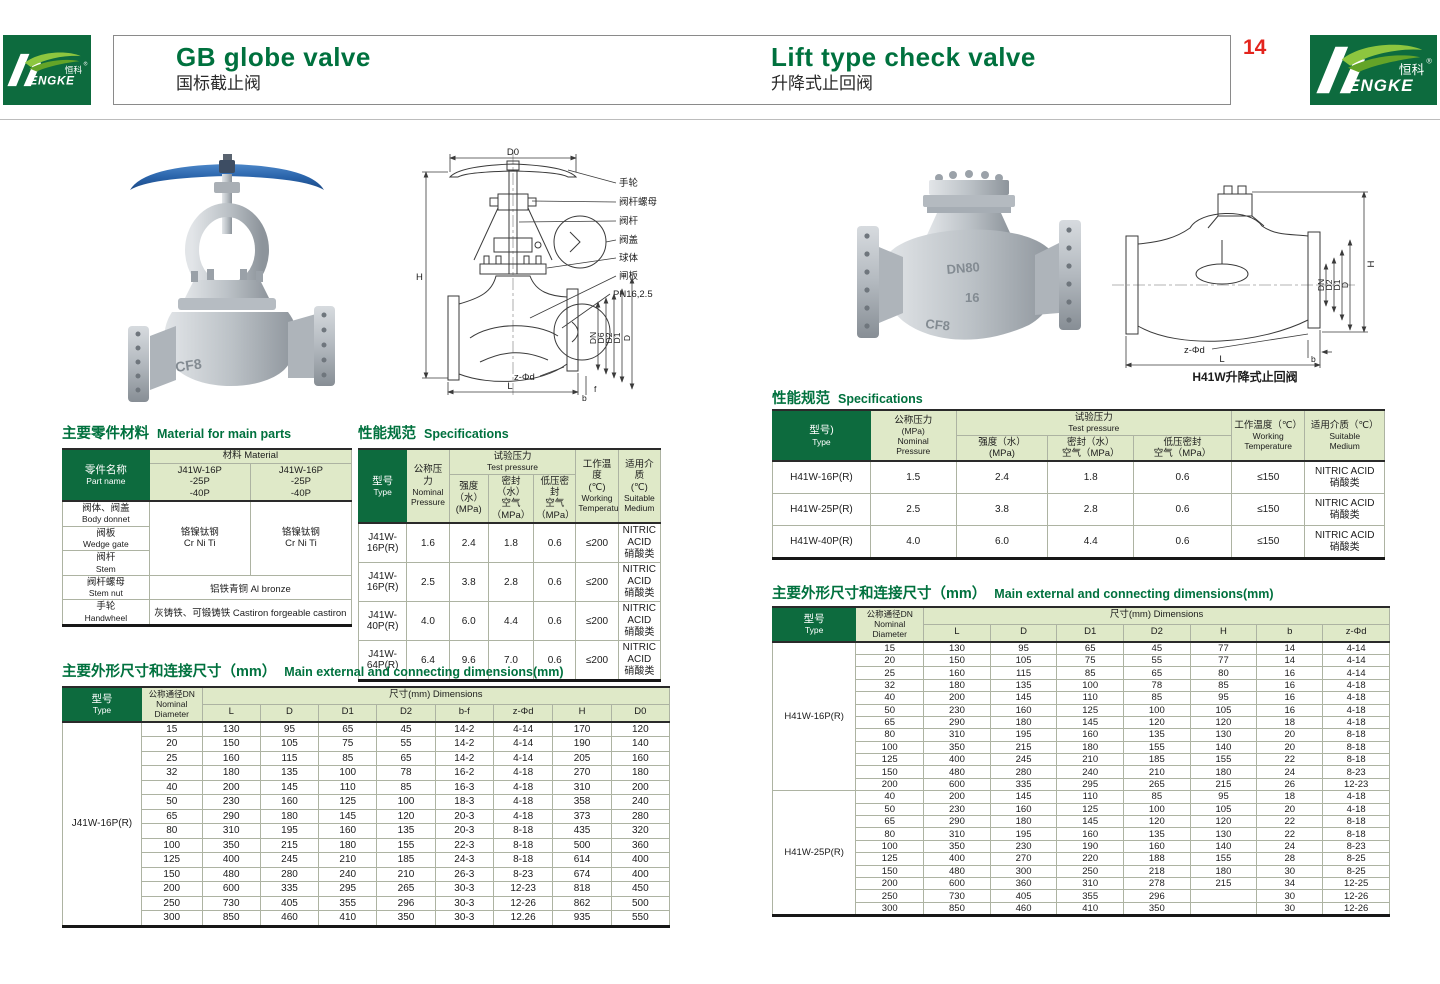 Image resolution: width=1440 pixels, height=984 pixels. What do you see at coordinates (1290, 822) in the screenshot?
I see `table-cell: 22` at bounding box center [1290, 822].